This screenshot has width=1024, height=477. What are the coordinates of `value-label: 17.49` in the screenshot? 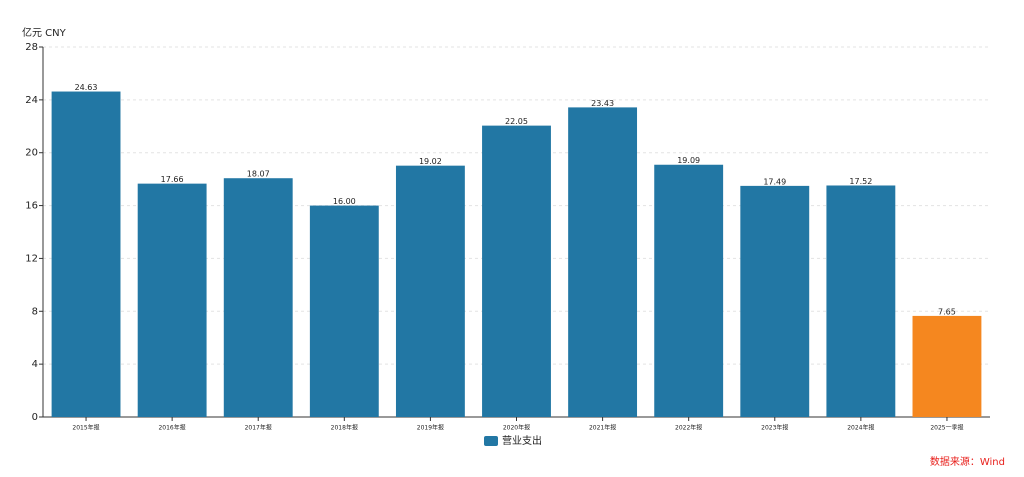 It's located at (774, 181).